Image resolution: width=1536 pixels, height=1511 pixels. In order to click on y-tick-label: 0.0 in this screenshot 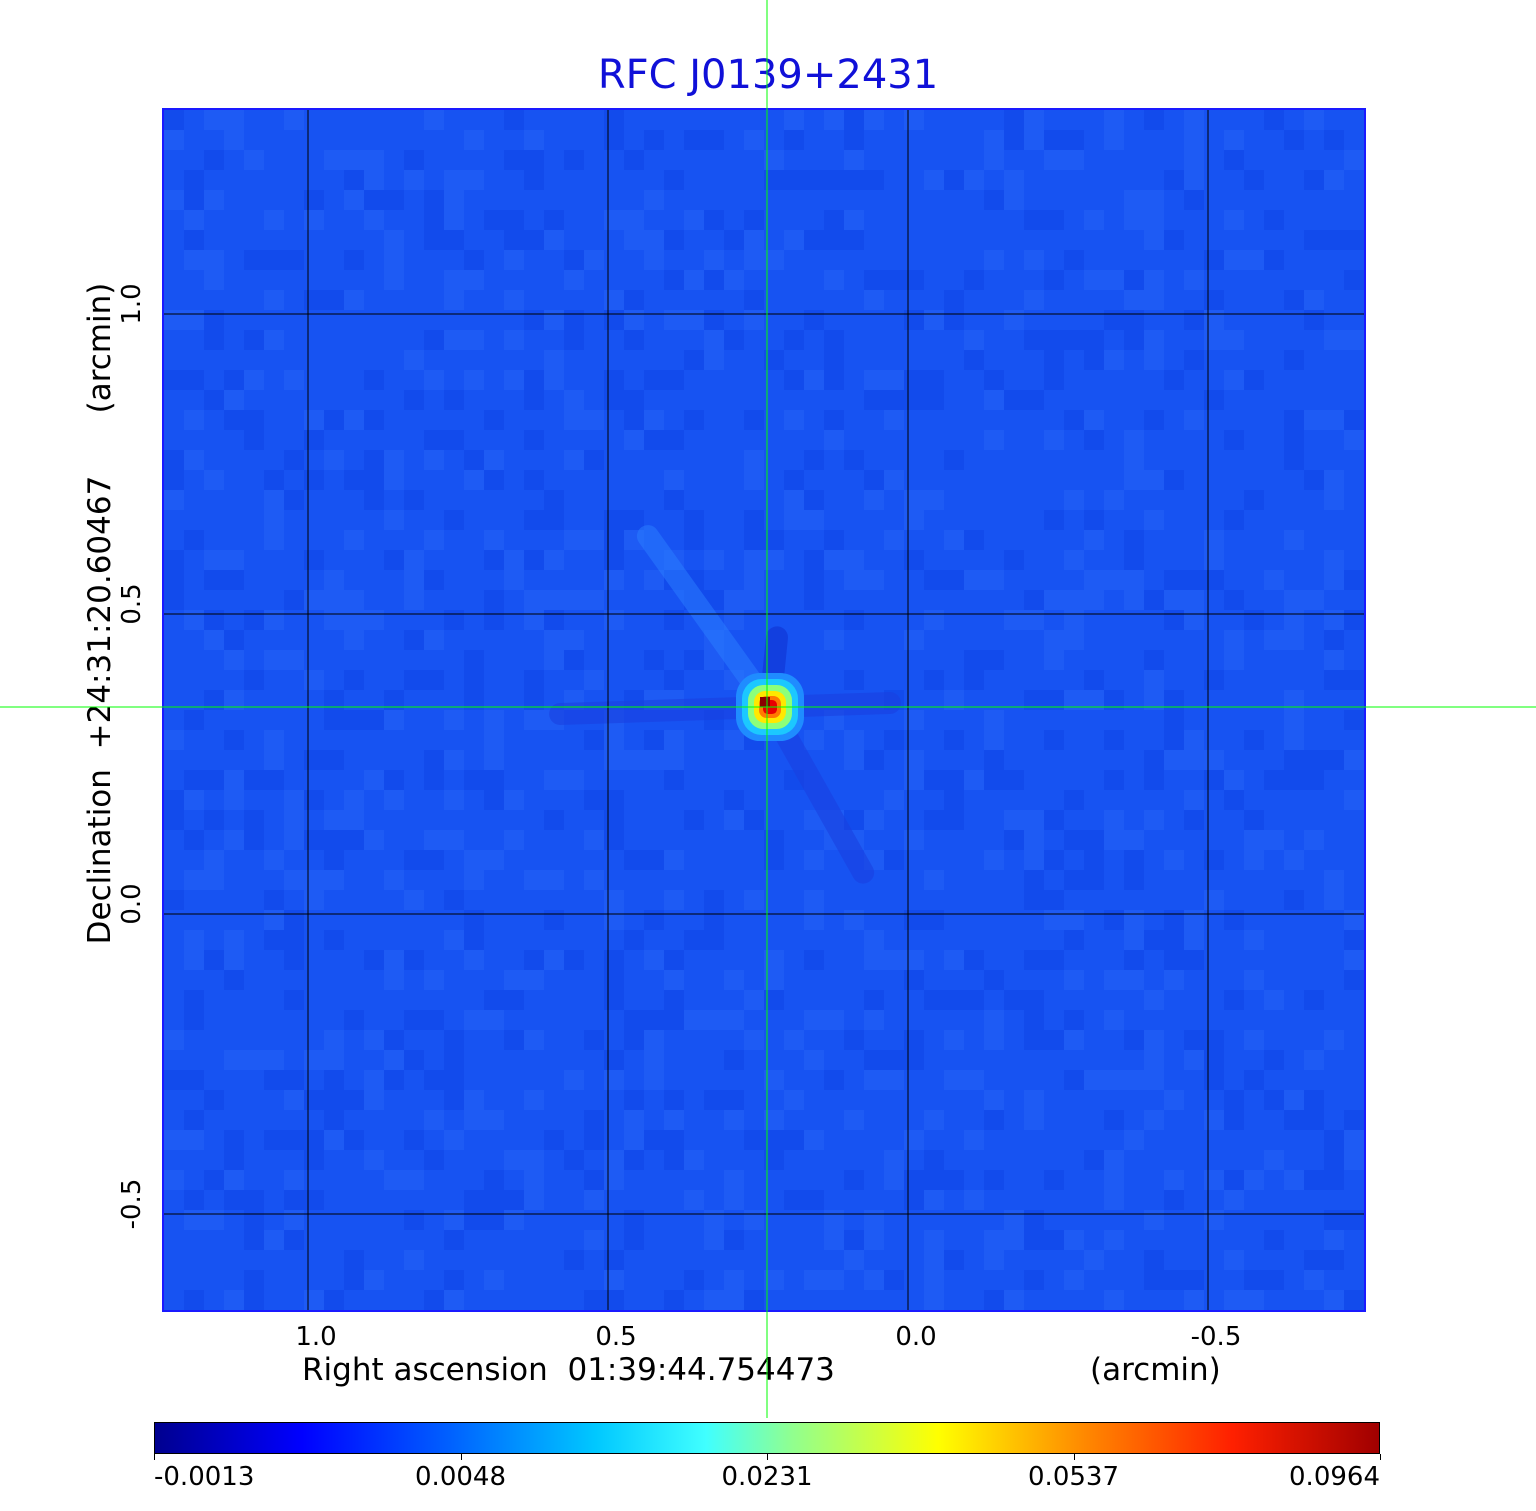, I will do `click(132, 904)`.